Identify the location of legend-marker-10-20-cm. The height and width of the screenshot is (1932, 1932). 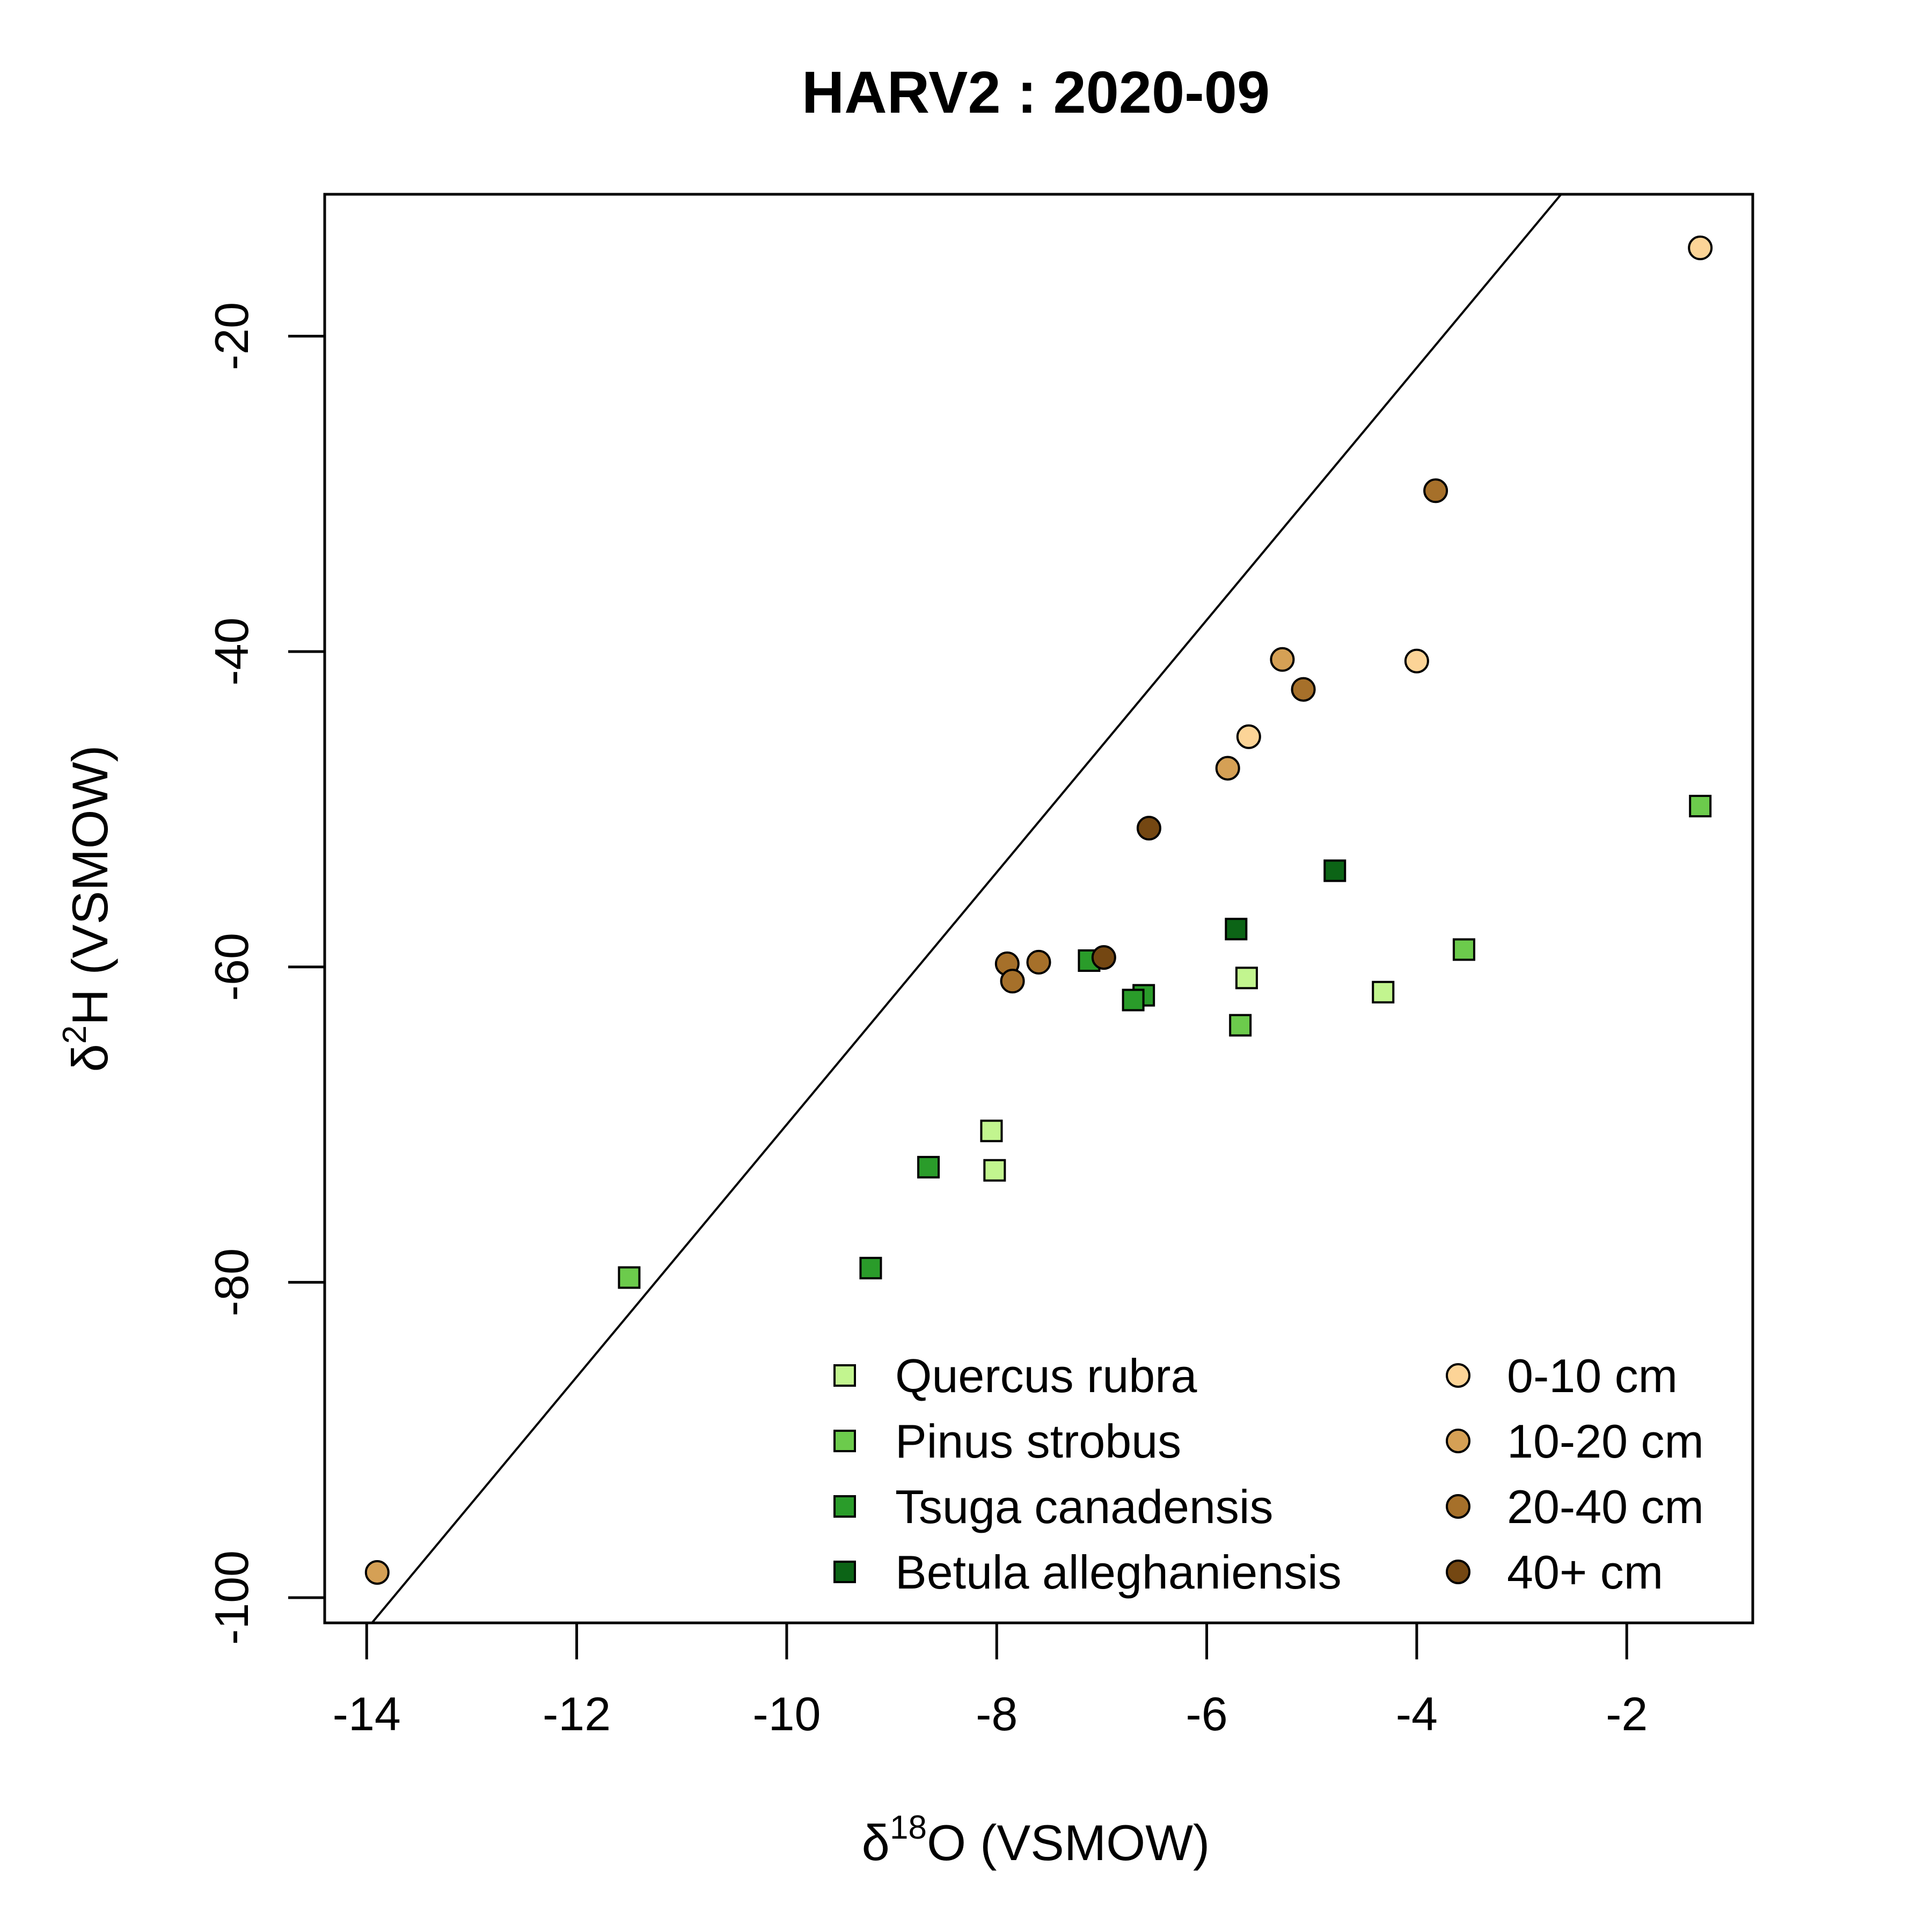
(1458, 1441).